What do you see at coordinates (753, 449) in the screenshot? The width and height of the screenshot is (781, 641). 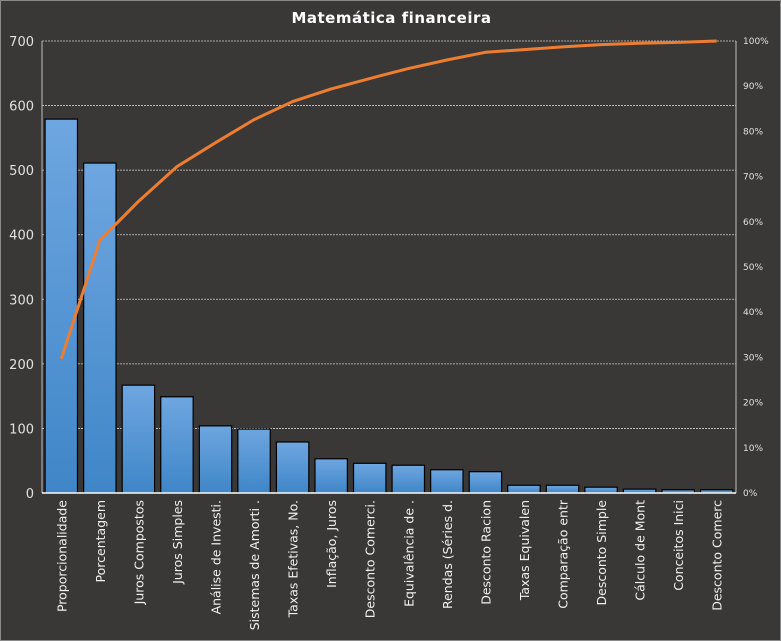 I see `y2-tick-label: 10%` at bounding box center [753, 449].